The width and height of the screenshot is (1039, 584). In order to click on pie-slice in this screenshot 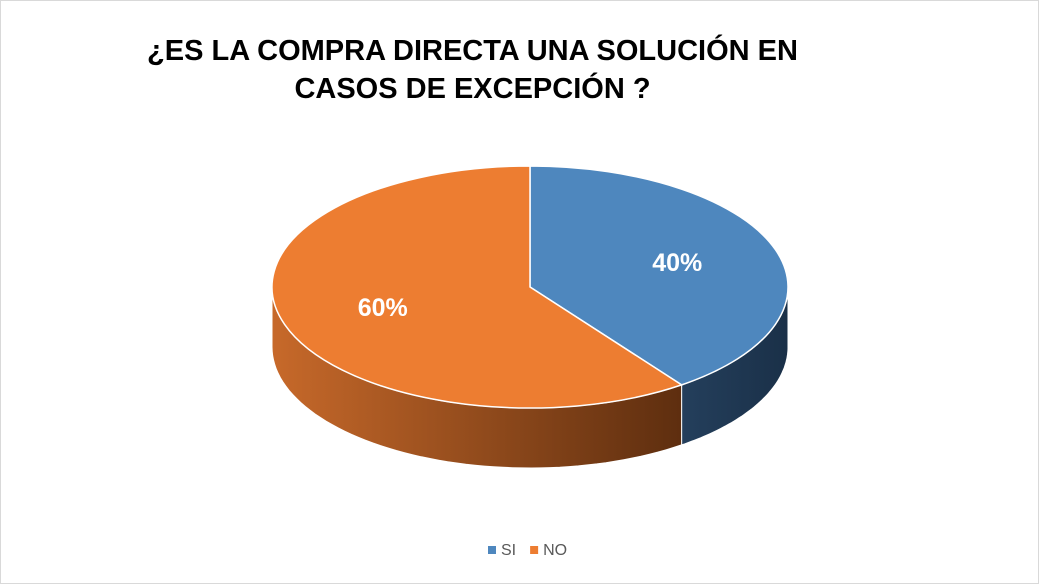, I will do `click(659, 275)`.